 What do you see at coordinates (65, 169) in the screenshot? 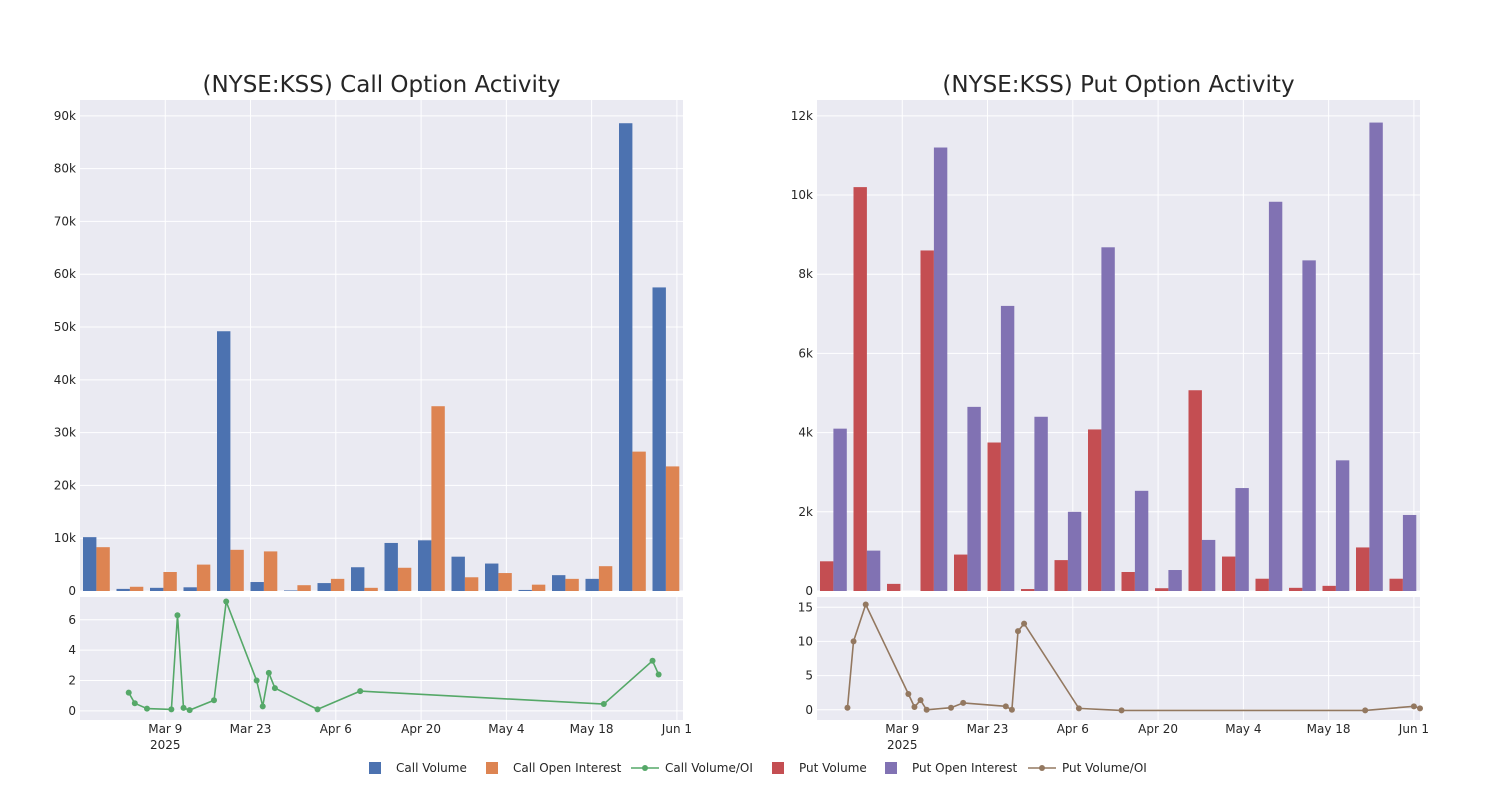
I see `call-y-tick-label: 80k` at bounding box center [65, 169].